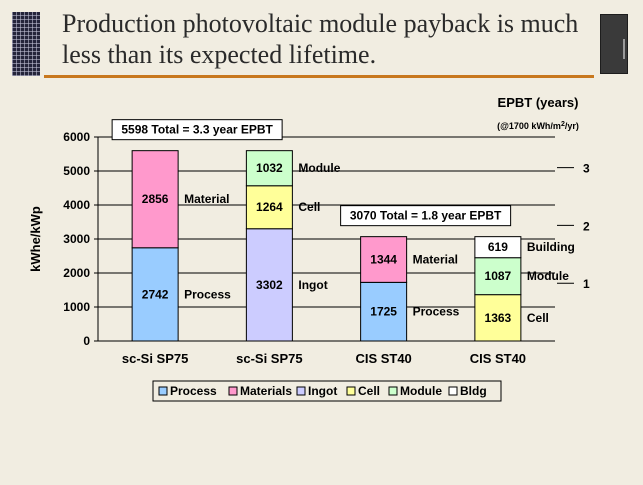  What do you see at coordinates (301, 391) in the screenshot?
I see `legend-swatch-ingot` at bounding box center [301, 391].